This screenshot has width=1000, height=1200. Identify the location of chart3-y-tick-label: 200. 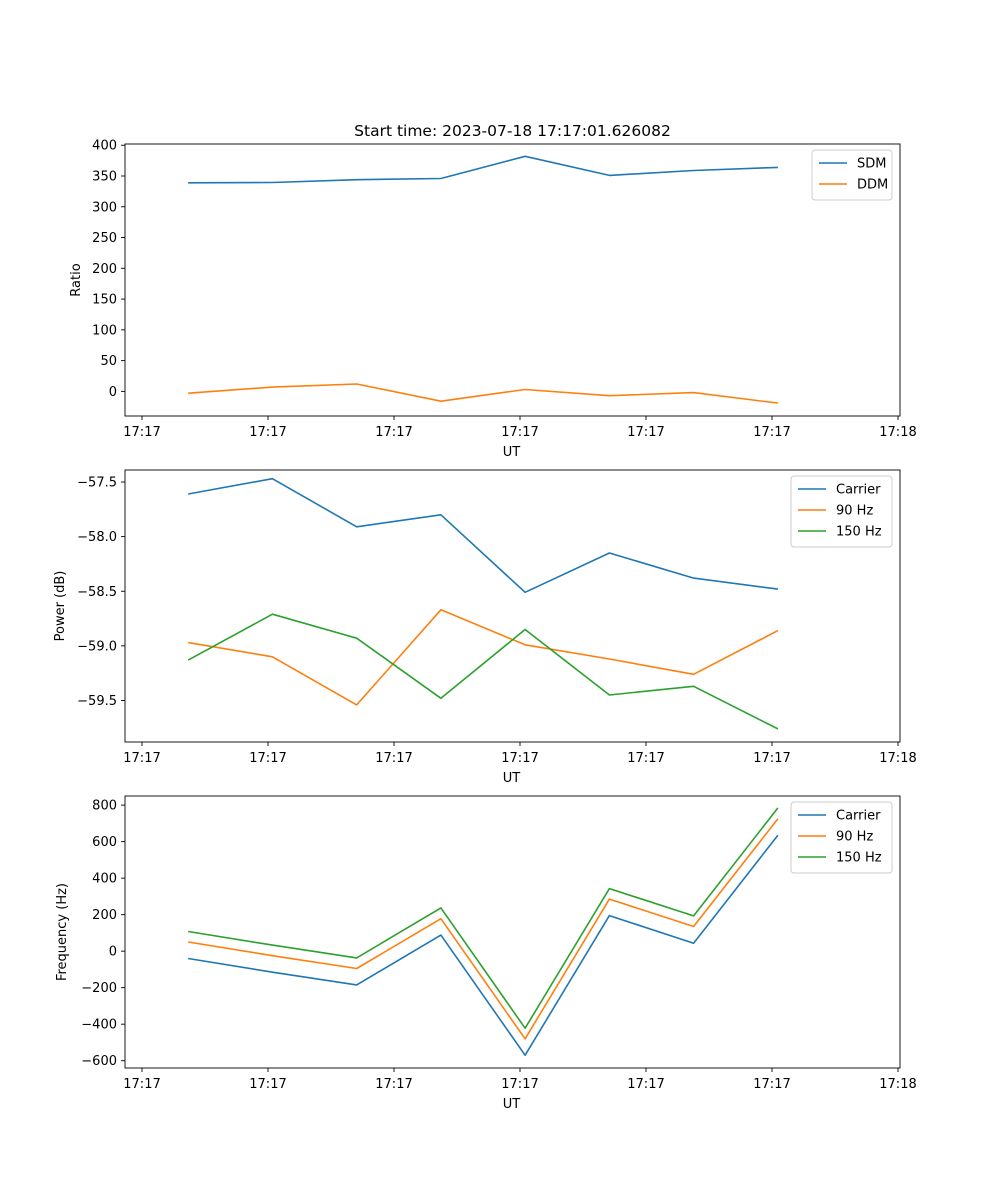
(104, 915).